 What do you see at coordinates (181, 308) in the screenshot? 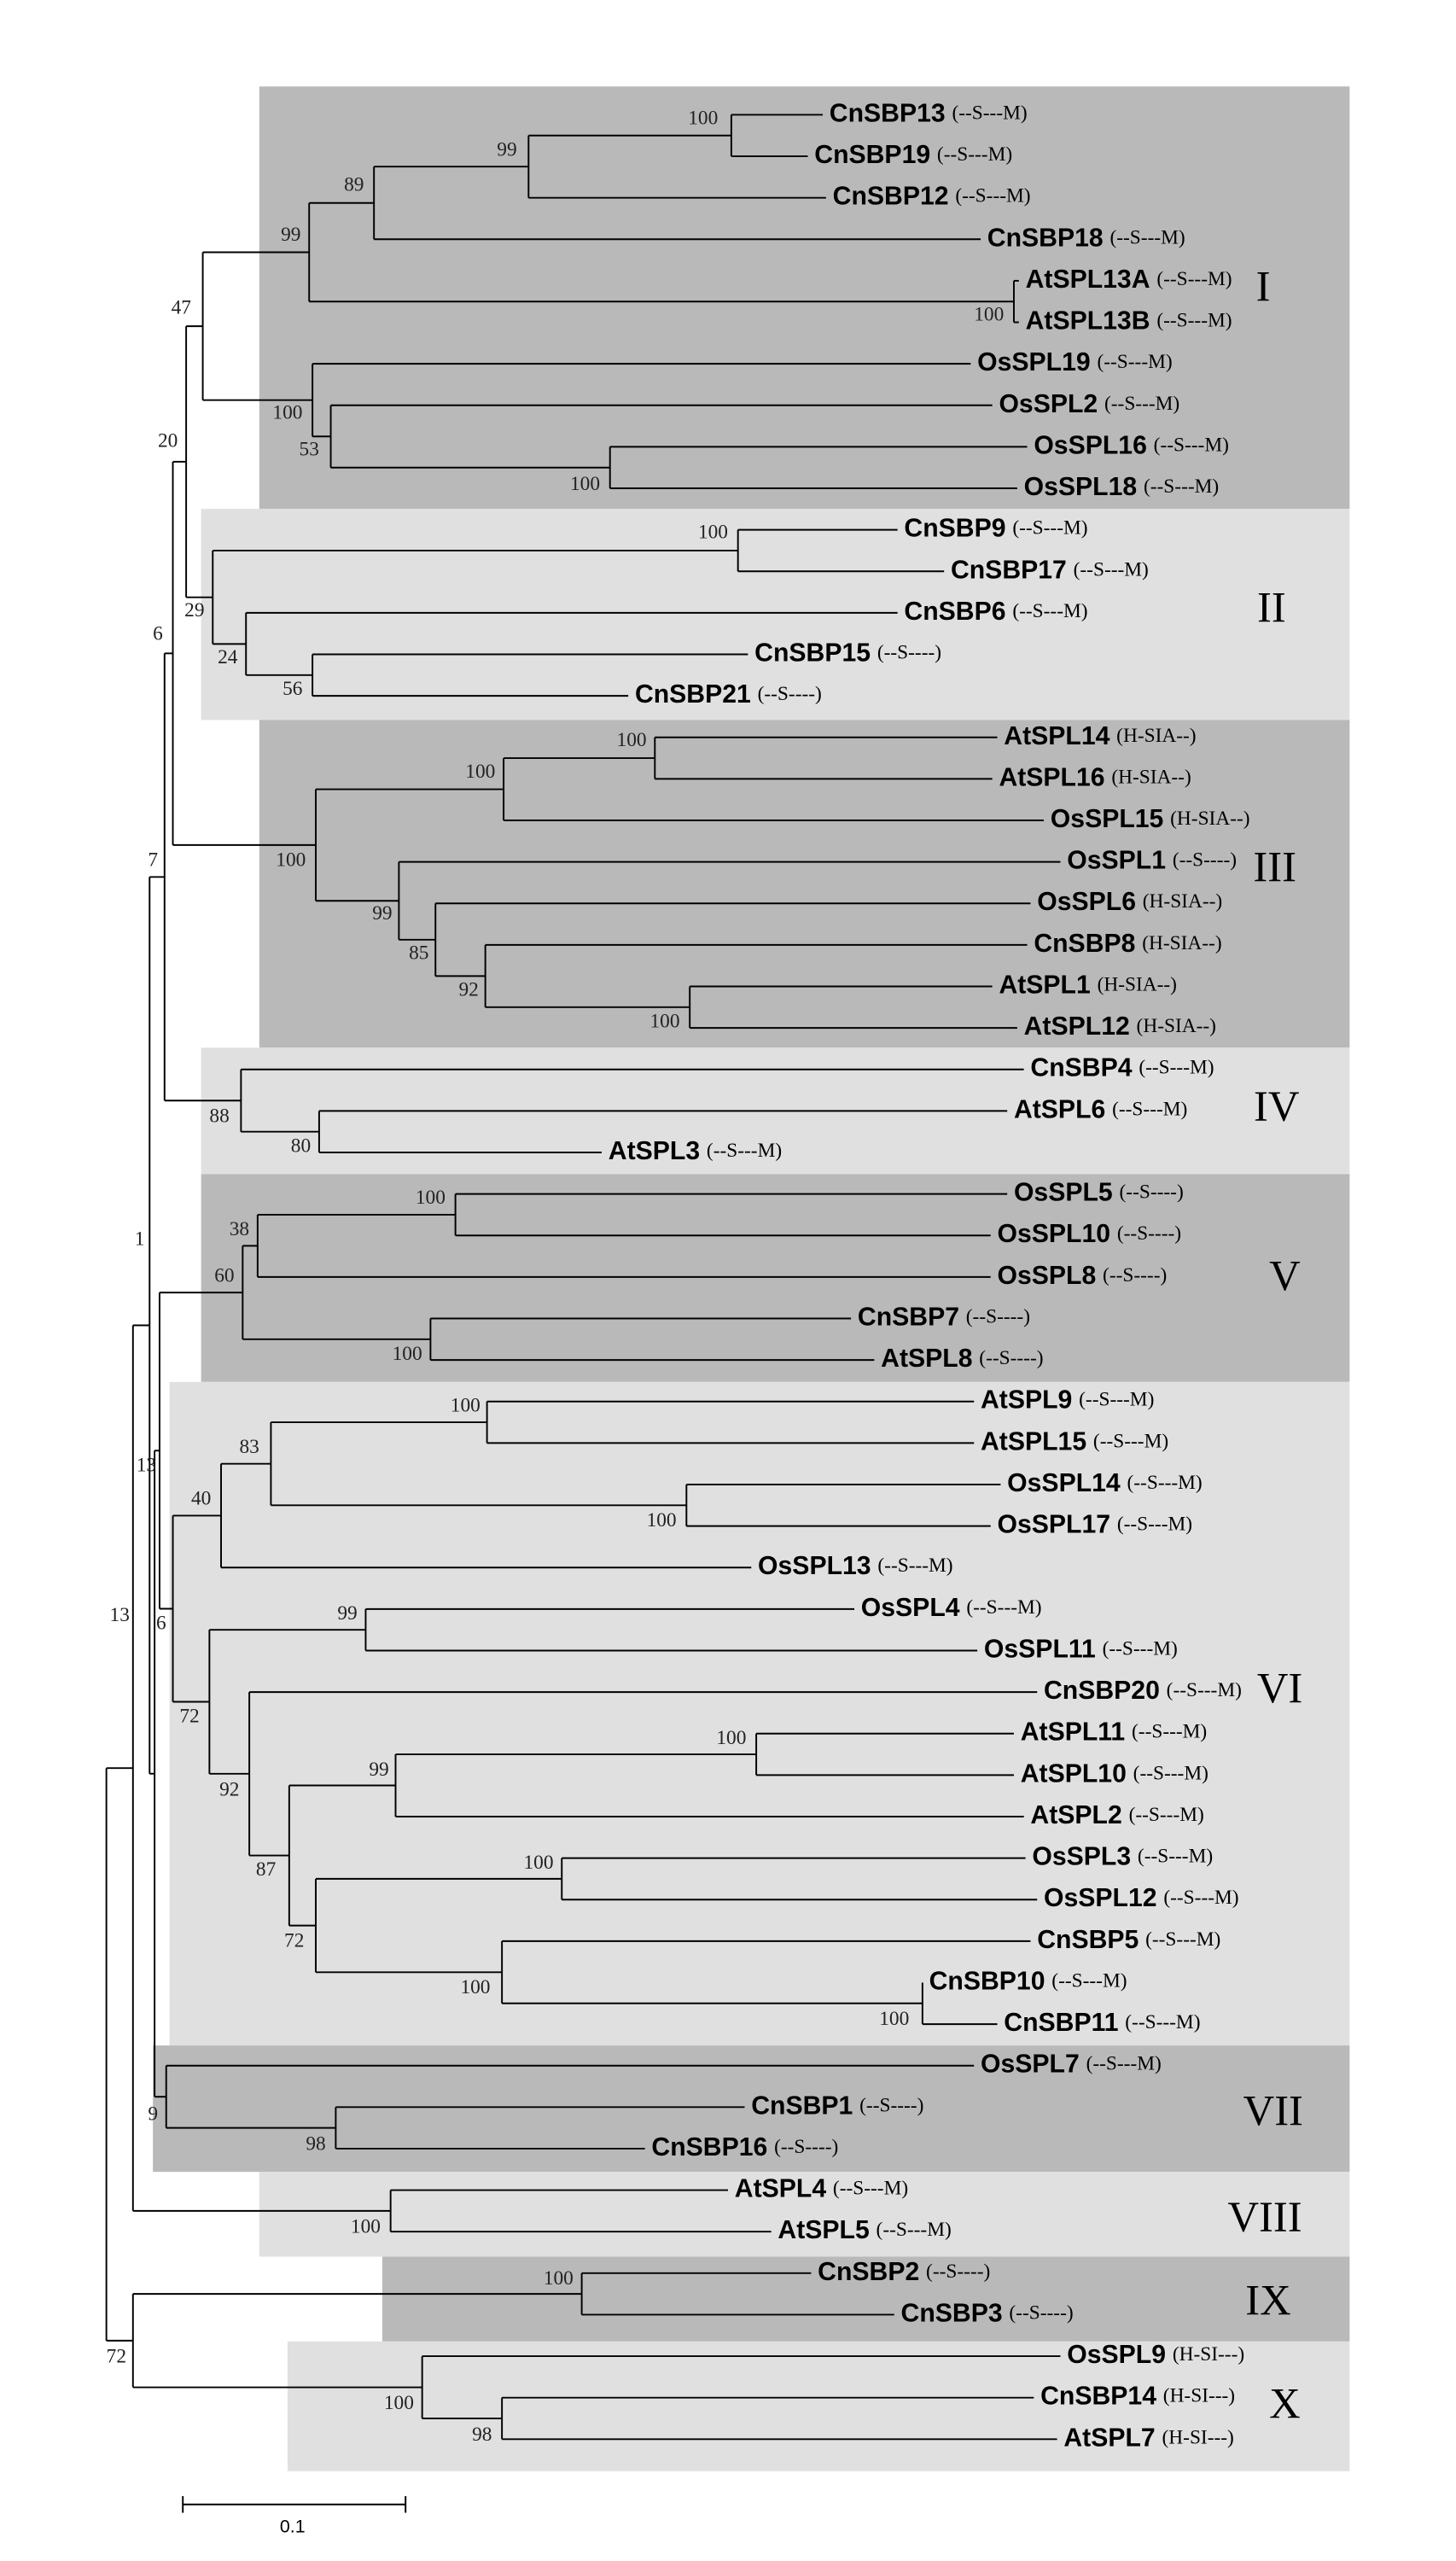
I see `bootstrap-value: 47` at bounding box center [181, 308].